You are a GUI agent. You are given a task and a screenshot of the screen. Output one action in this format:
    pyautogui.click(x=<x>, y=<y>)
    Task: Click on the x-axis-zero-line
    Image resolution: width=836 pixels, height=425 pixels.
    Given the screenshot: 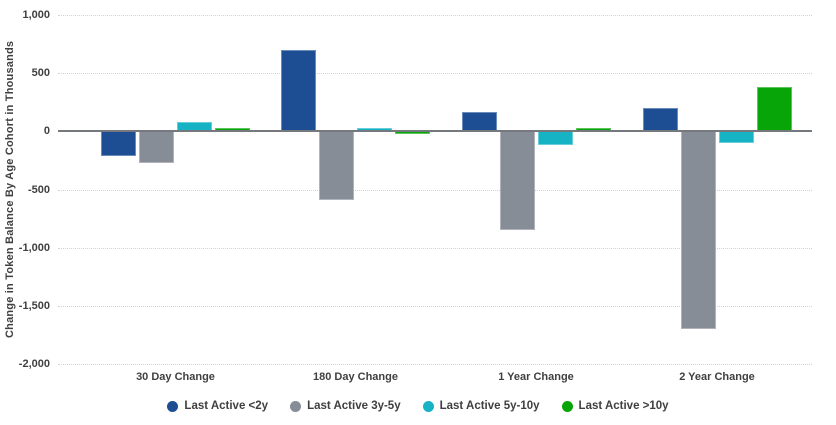 What is the action you would take?
    pyautogui.click(x=435, y=131)
    